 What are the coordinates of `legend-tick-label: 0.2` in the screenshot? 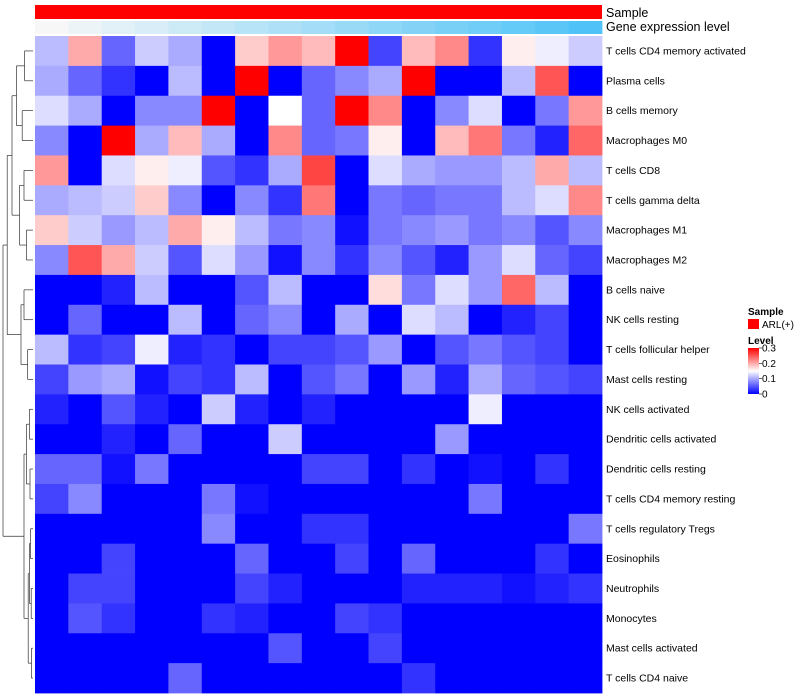 It's located at (769, 364).